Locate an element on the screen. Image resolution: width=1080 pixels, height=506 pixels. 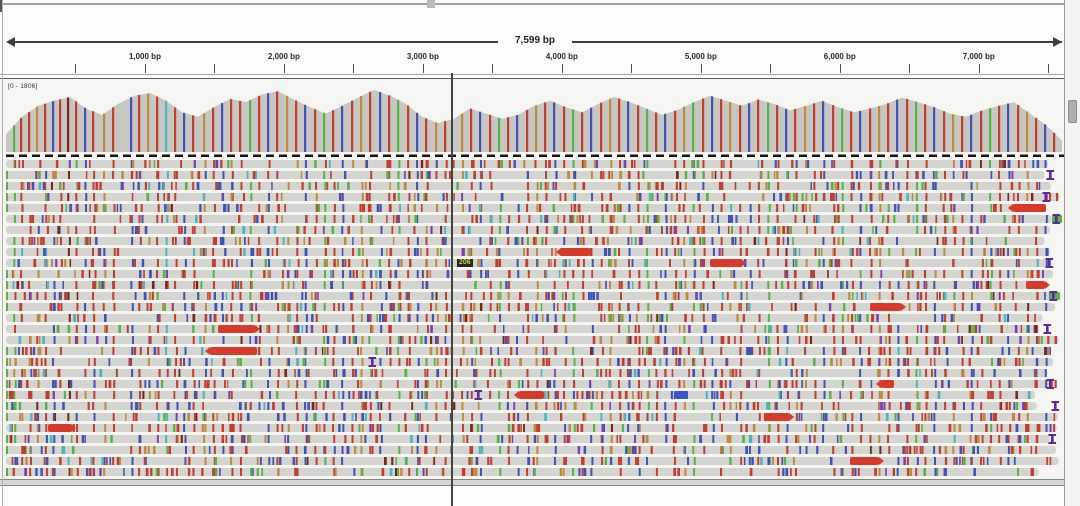
ruler-tick-label: 2,000 bp is located at coordinates (283, 56).